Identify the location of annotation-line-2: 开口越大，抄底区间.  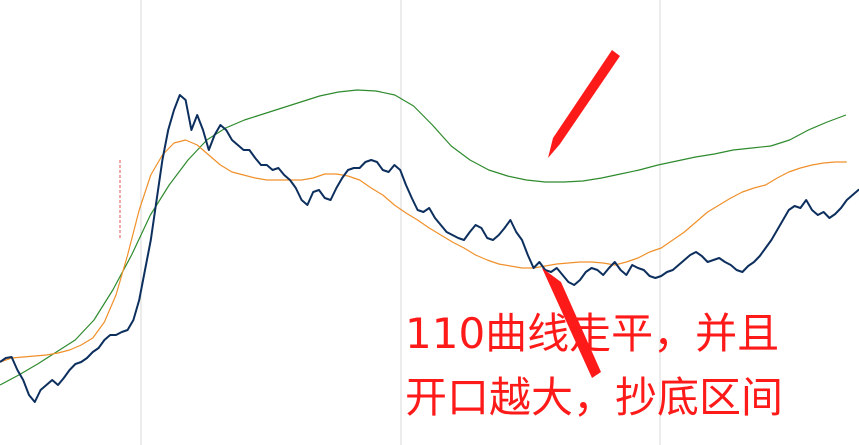
(594, 397).